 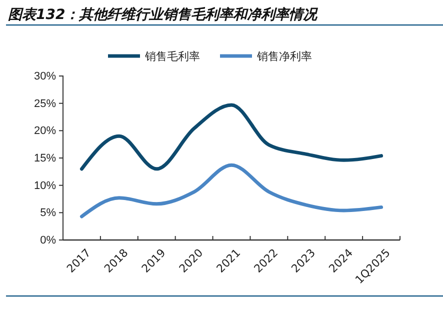 What do you see at coordinates (45, 158) in the screenshot?
I see `y-tick-label: 15%` at bounding box center [45, 158].